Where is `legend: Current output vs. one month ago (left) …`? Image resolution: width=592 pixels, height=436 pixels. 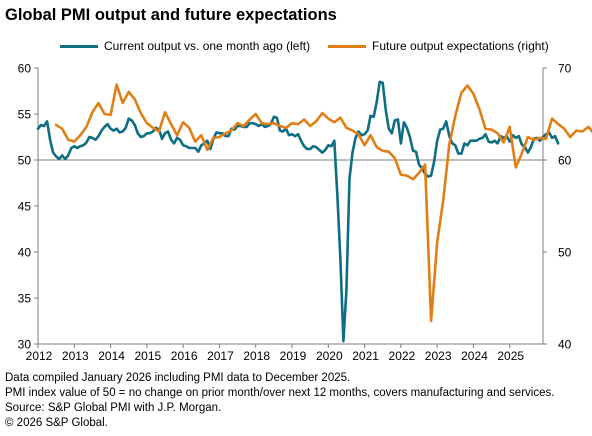
legend: Current output vs. one month ago (left) … is located at coordinates (296, 47).